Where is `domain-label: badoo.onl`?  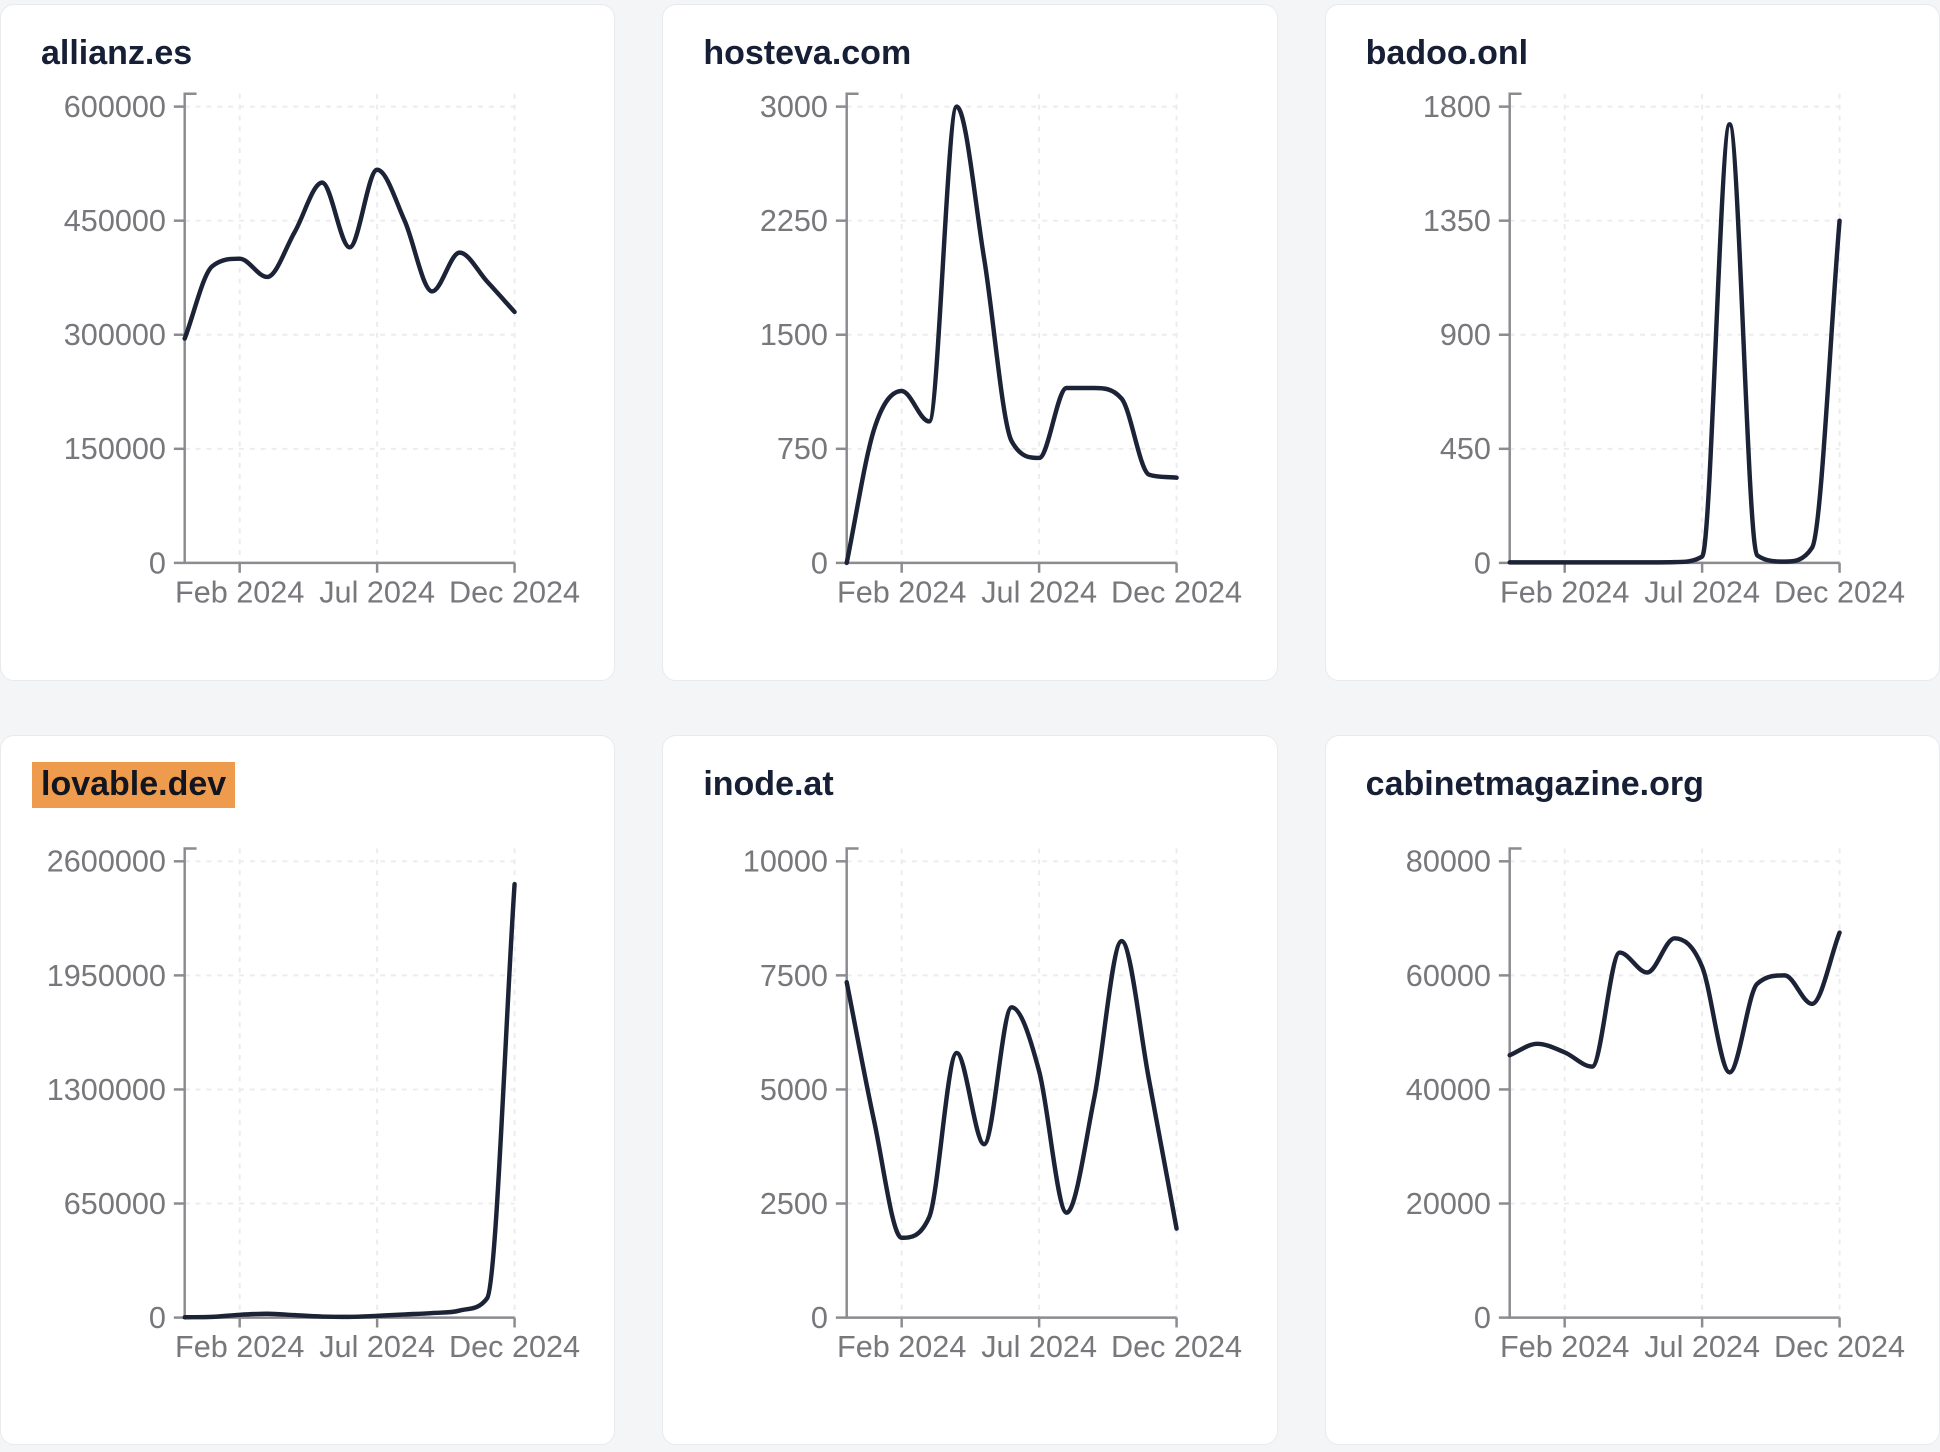
domain-label: badoo.onl is located at coordinates (1447, 53).